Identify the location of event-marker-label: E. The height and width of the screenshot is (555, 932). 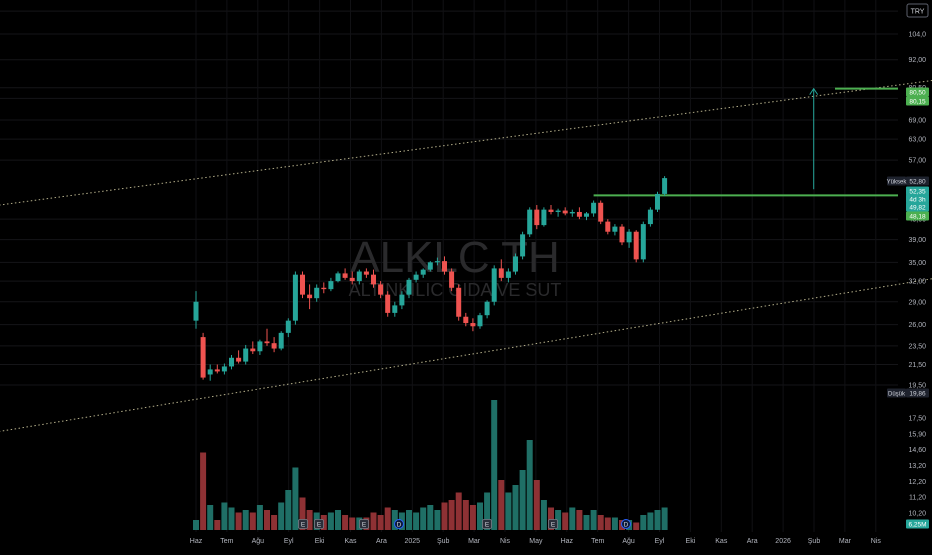
(487, 525).